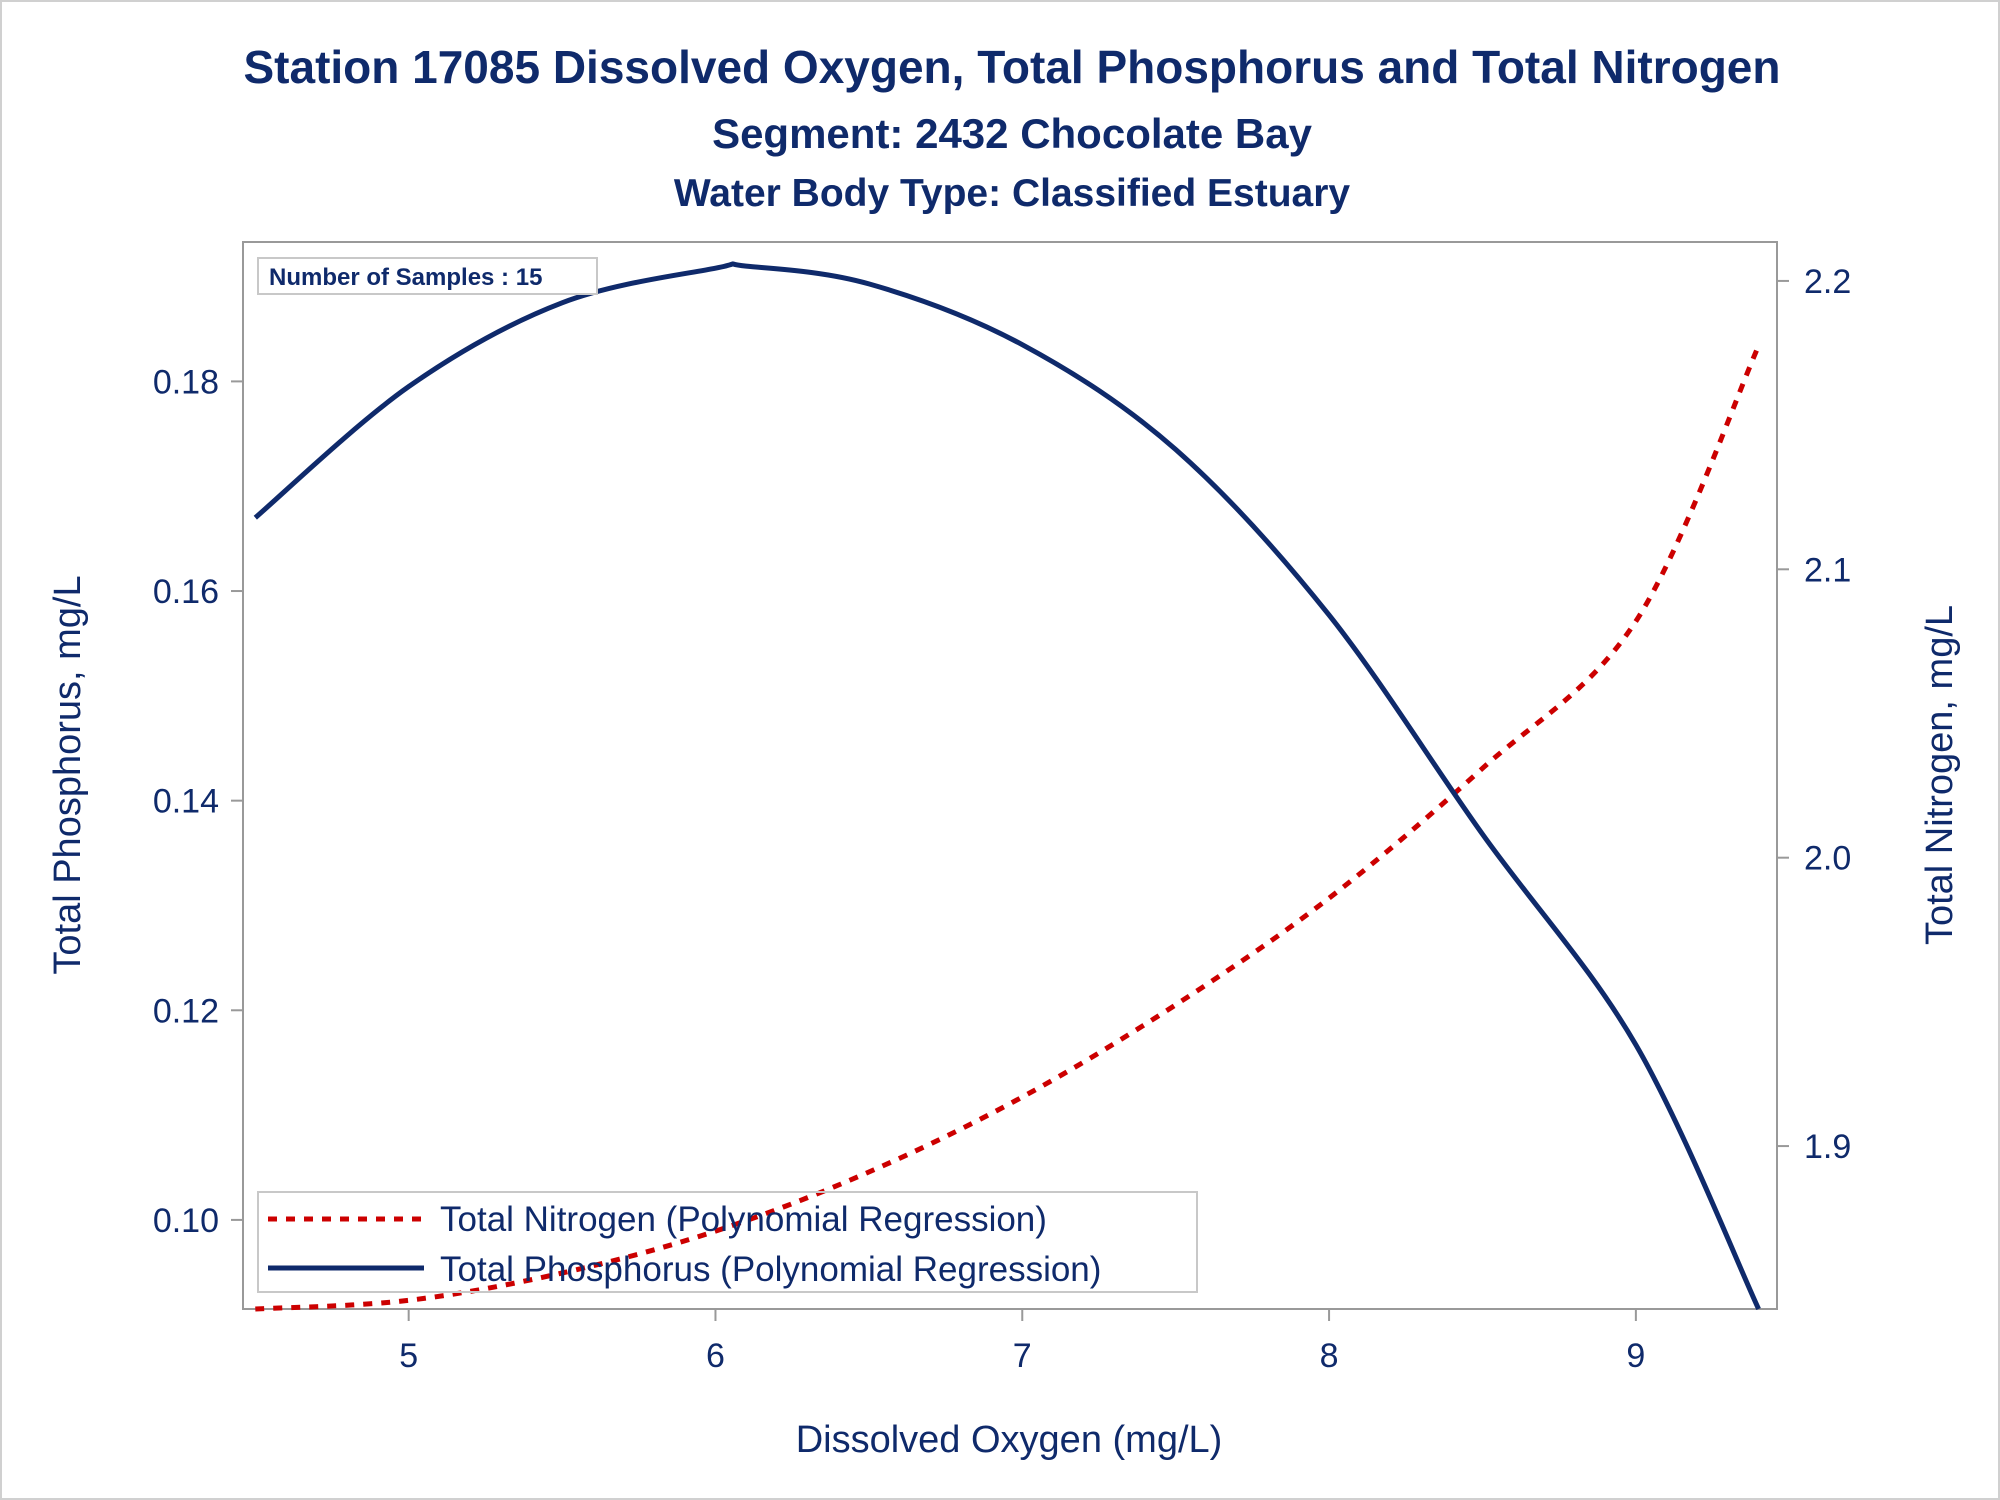 The width and height of the screenshot is (2000, 1500). Describe the element at coordinates (1012, 133) in the screenshot. I see `chart-subtitle: Segment: 2432 Chocolate Bay` at that location.